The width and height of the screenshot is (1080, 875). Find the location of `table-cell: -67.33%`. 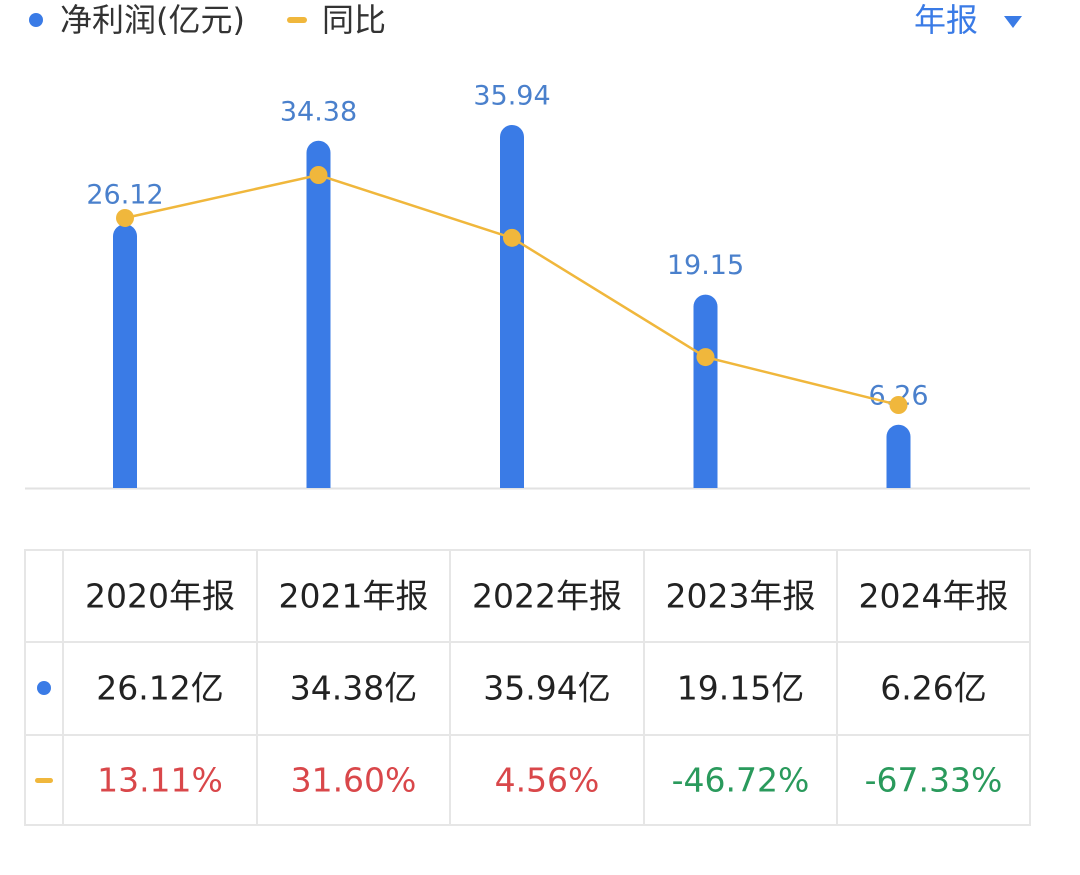

table-cell: -67.33% is located at coordinates (934, 780).